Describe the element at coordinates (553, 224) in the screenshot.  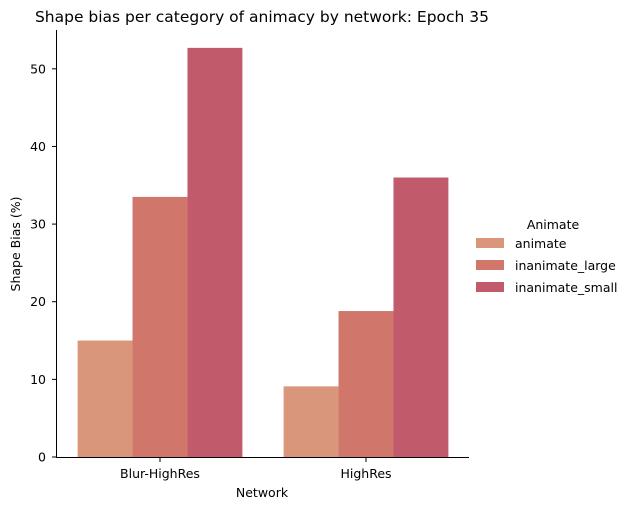
I see `legend-title: Animate` at that location.